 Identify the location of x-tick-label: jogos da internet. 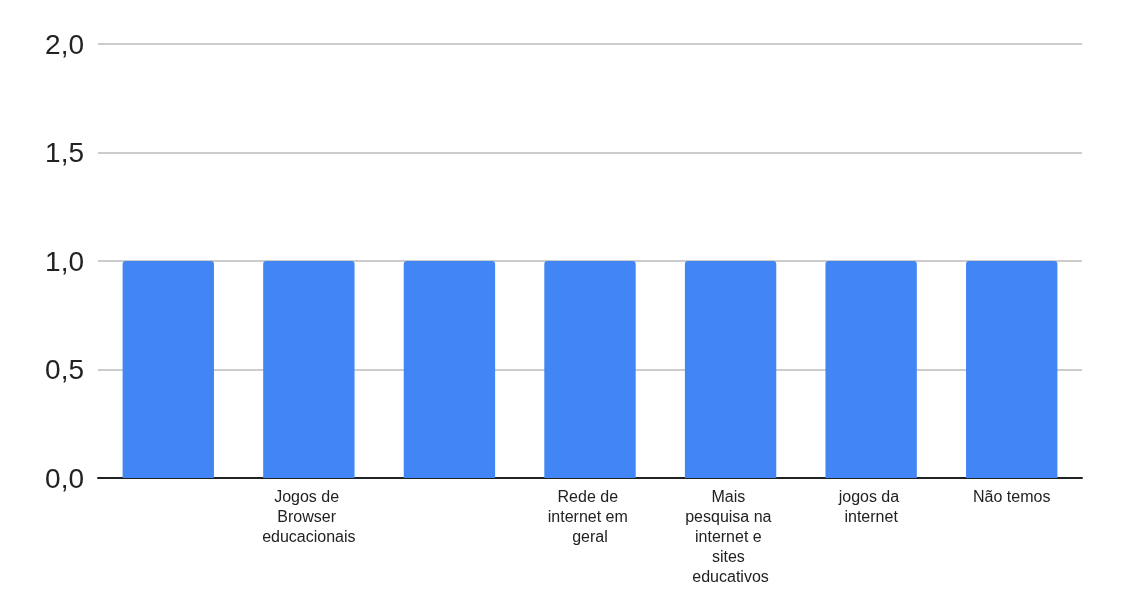
(870, 506).